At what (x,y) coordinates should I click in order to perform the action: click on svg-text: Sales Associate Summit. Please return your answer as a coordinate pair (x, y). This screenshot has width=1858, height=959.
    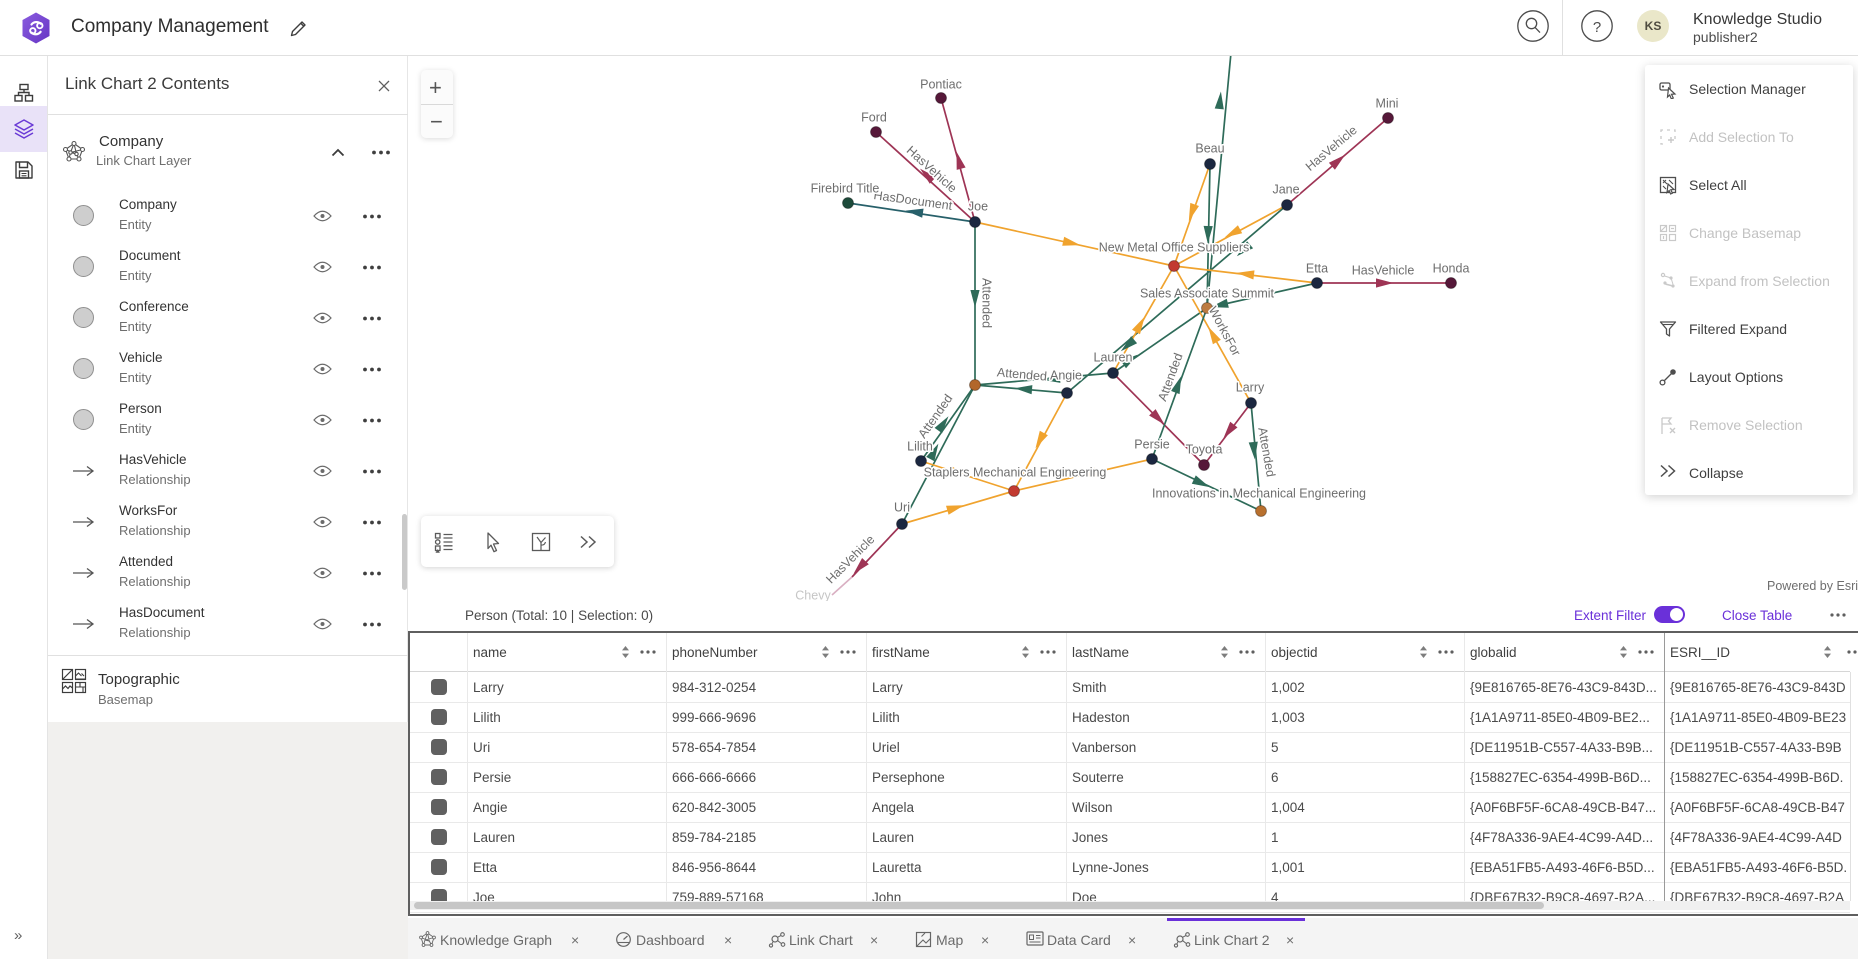
    Looking at the image, I should click on (1207, 294).